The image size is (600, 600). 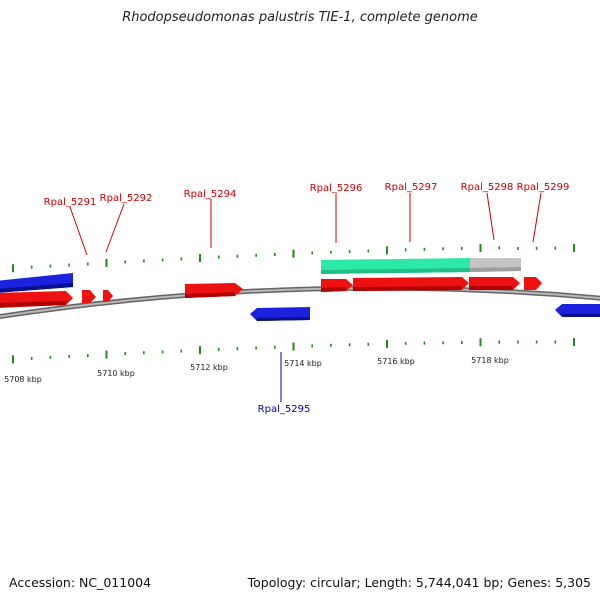 What do you see at coordinates (411, 187) in the screenshot?
I see `gene-label-rpal-5297: Rpal_5297` at bounding box center [411, 187].